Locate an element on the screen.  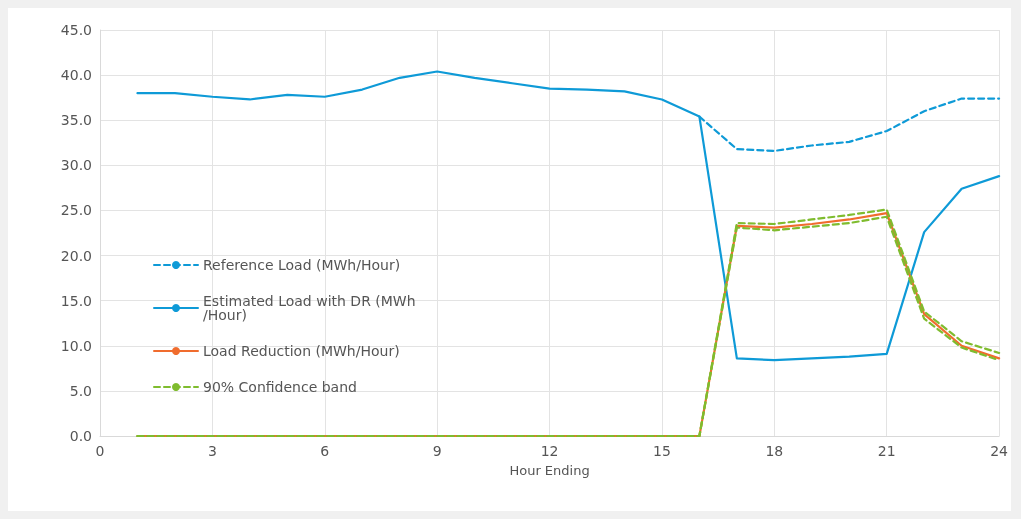
x-tick-label: 3 is located at coordinates (212, 451).